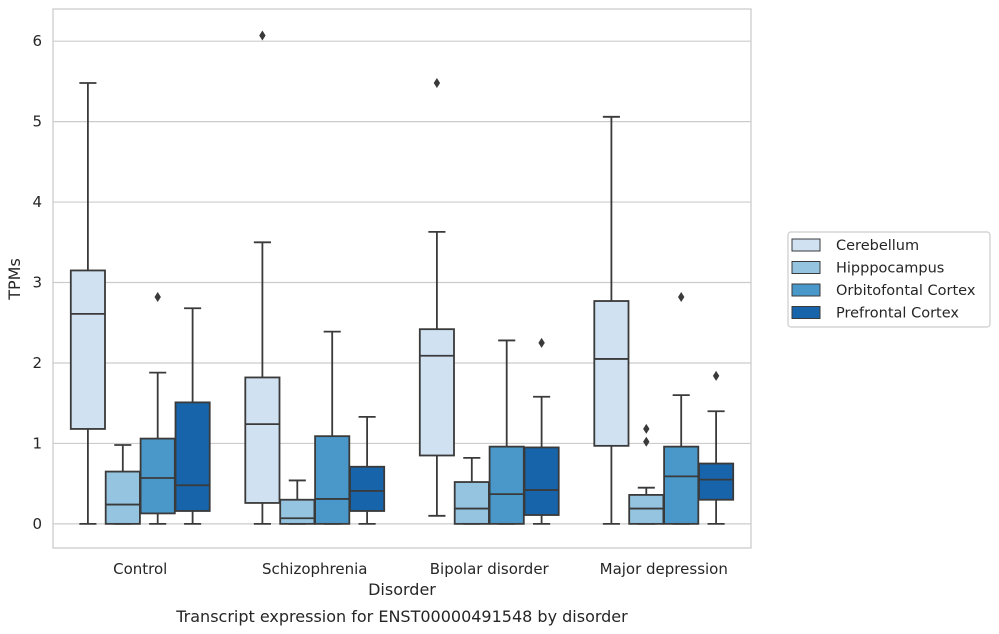 This screenshot has height=634, width=999. What do you see at coordinates (897, 314) in the screenshot?
I see `legend-label: Prefrontal Cortex` at bounding box center [897, 314].